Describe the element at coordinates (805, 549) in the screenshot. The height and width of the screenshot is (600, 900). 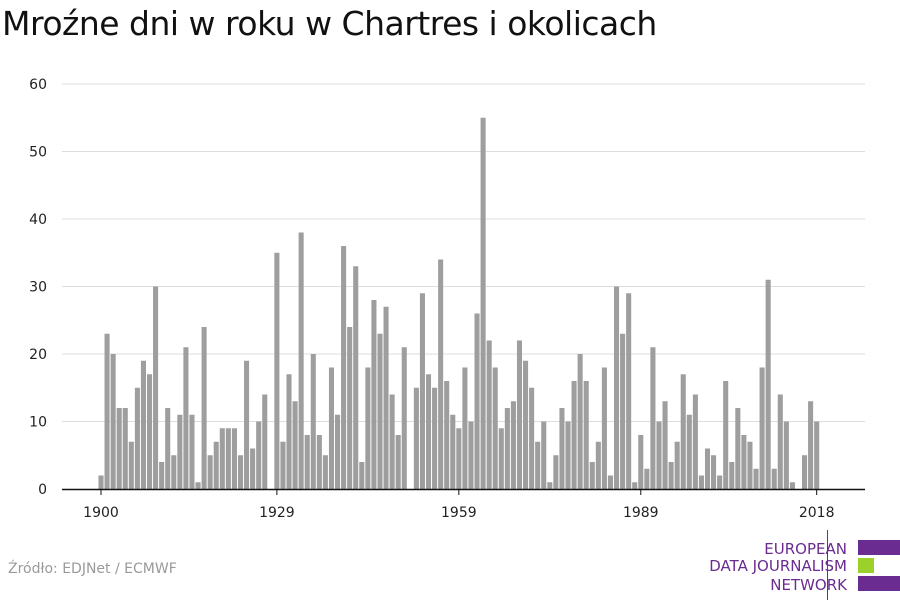
I see `logo-line-european: EUROPEAN` at that location.